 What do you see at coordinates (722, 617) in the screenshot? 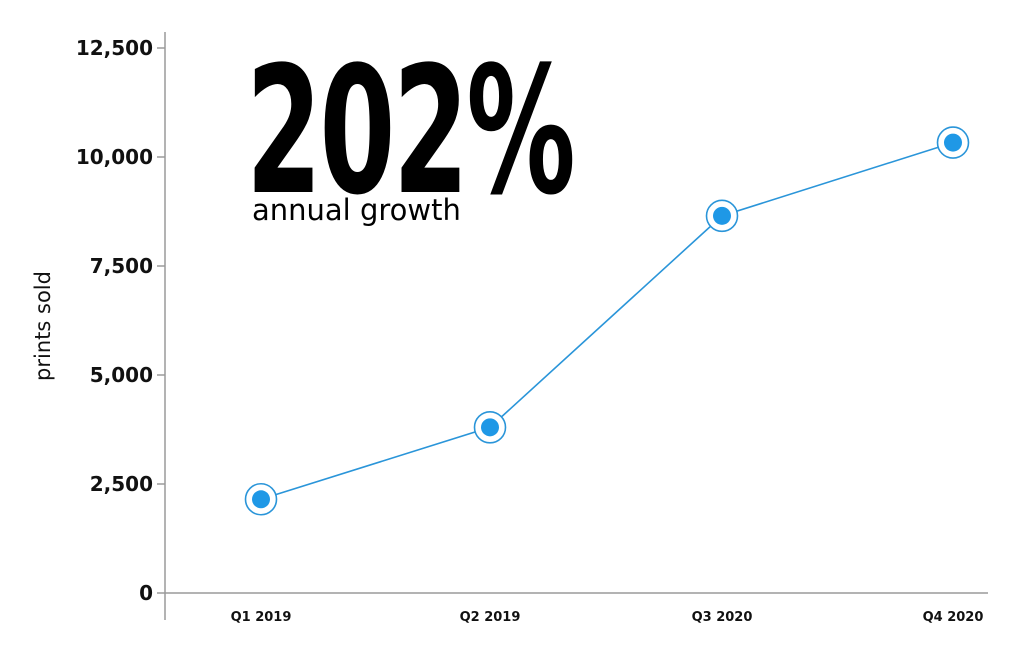
I see `x-tick-label: Q3 2020` at bounding box center [722, 617].